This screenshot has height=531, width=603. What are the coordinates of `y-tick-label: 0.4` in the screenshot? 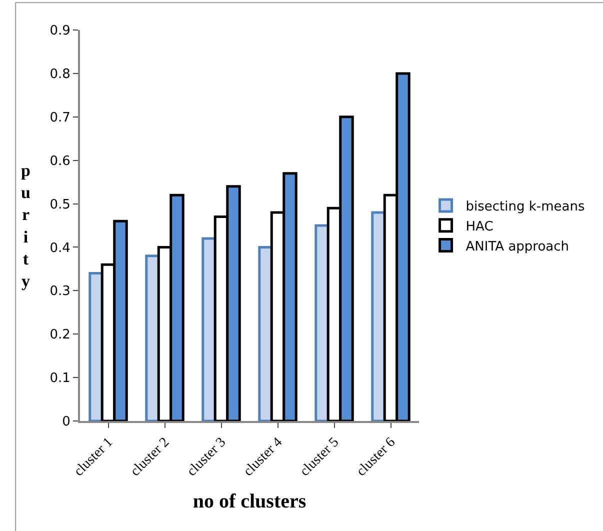 It's located at (60, 248).